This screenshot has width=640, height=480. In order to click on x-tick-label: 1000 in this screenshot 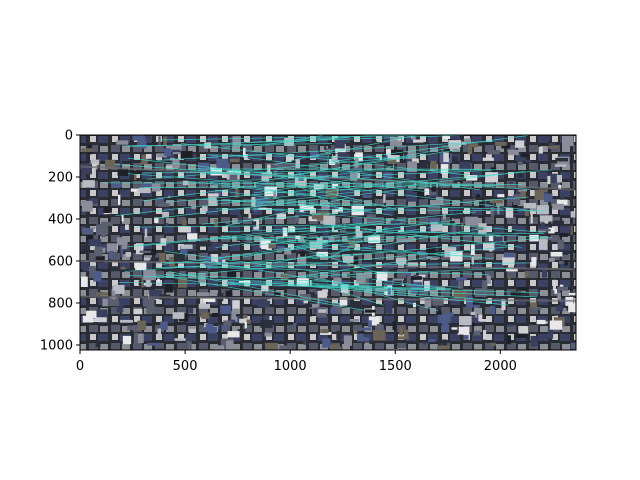, I will do `click(290, 366)`.